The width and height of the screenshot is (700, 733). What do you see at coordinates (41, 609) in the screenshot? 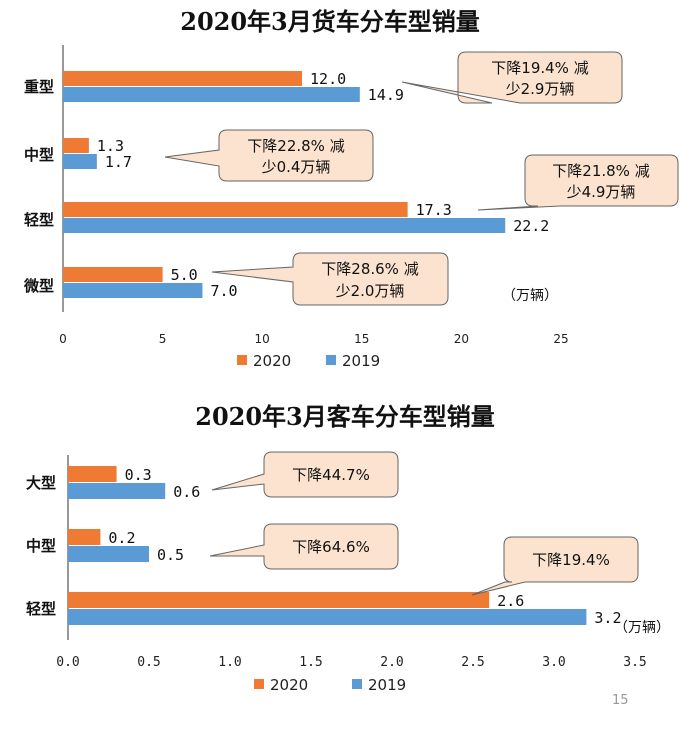
I see `bus-category-label: 轻型` at bounding box center [41, 609].